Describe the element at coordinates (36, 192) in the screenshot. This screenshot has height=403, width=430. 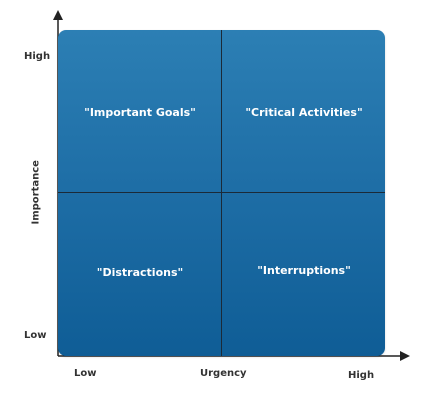
I see `y-axis-title: Importance` at that location.